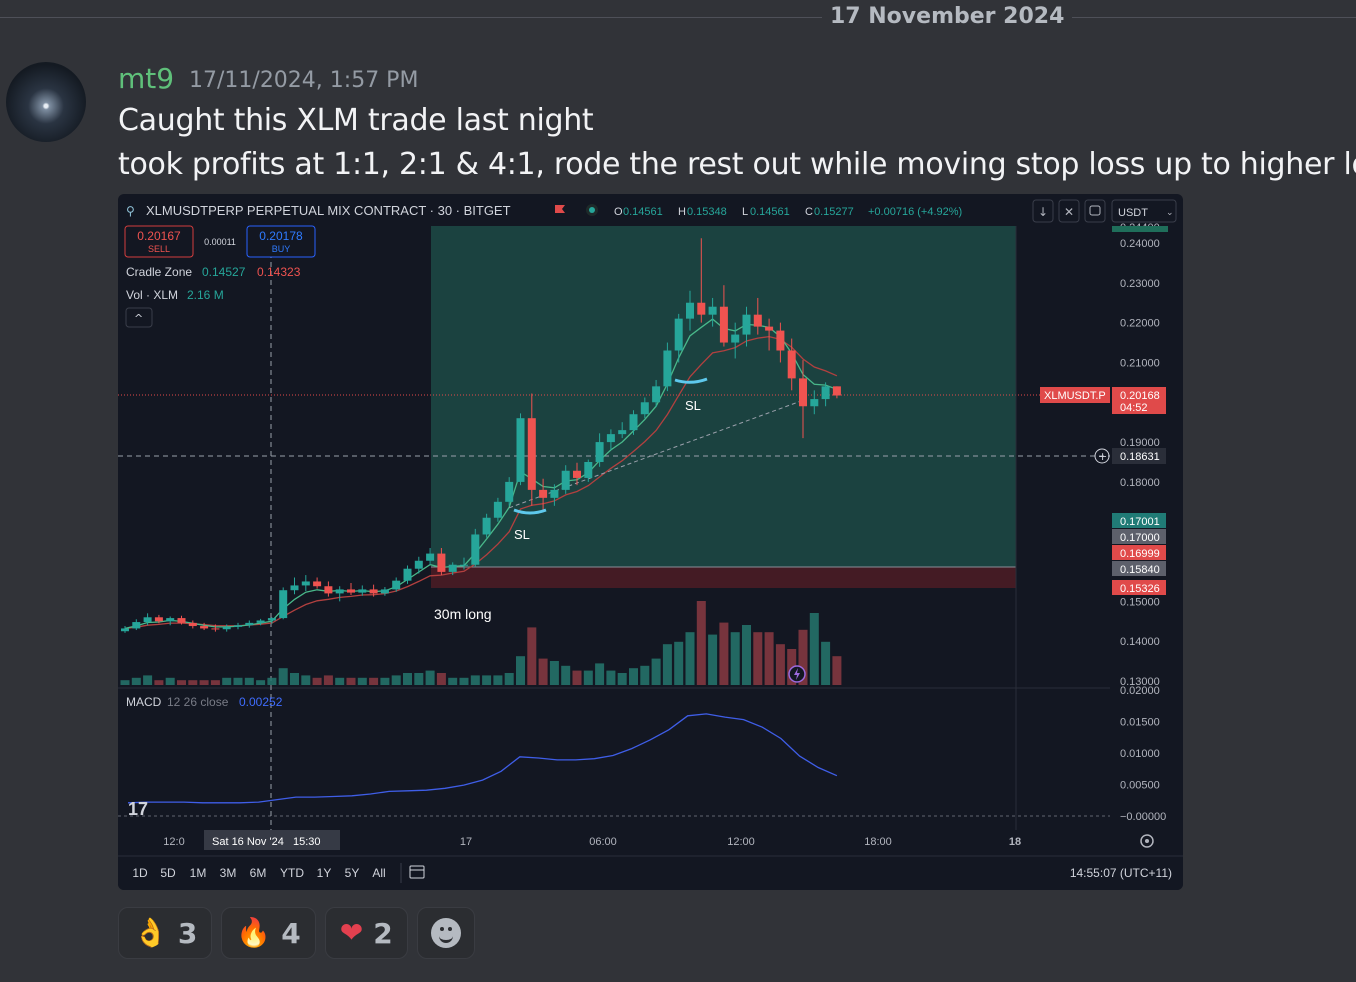  I want to click on buy-price: 0.20178, so click(281, 236).